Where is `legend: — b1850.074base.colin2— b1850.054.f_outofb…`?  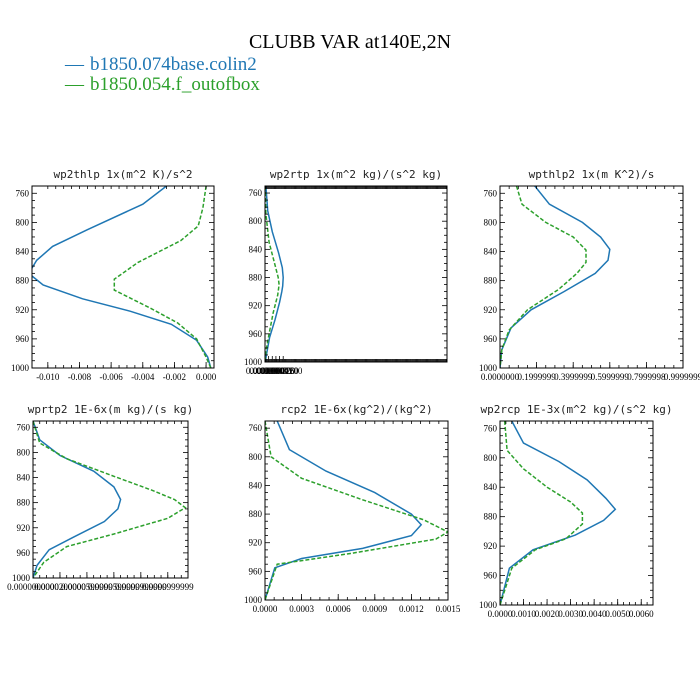
legend: — b1850.074base.colin2— b1850.054.f_outofb… is located at coordinates (162, 74).